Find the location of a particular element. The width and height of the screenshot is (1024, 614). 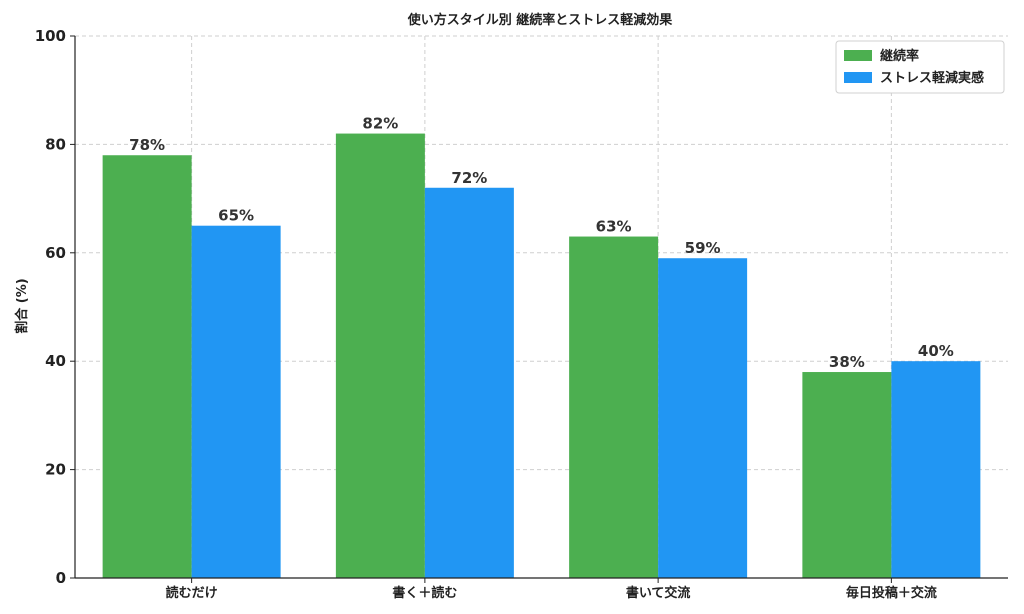

x-tick-label: 書く＋読む is located at coordinates (424, 593).